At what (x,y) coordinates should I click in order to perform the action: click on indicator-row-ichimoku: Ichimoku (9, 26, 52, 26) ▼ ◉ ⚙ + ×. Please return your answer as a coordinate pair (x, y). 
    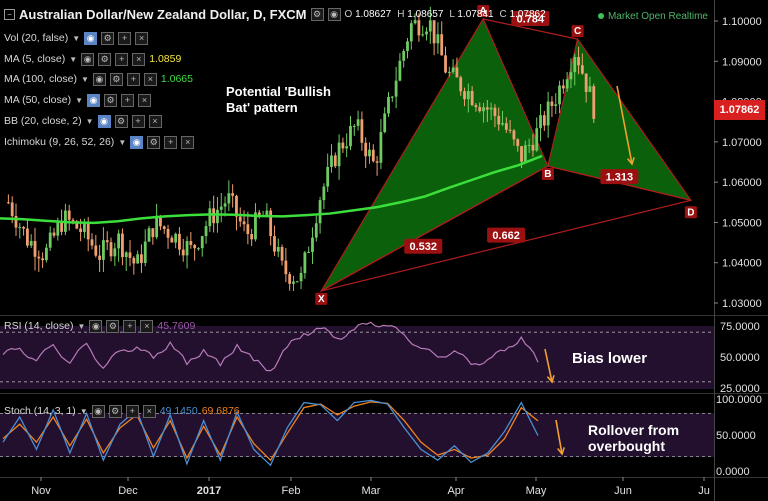
    Looking at the image, I should click on (99, 142).